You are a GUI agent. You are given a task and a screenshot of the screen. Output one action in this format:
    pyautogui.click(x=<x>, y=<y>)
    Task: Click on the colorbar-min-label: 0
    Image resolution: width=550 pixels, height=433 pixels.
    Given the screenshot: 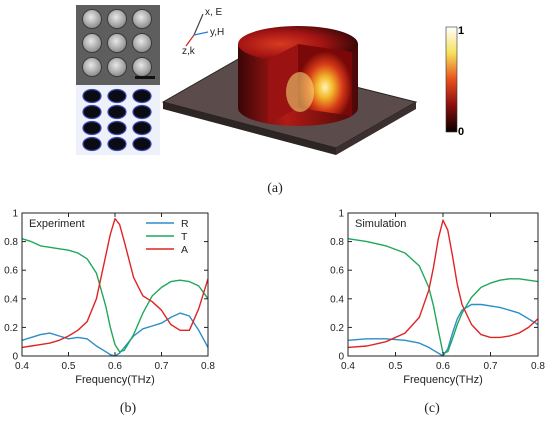 What is the action you would take?
    pyautogui.click(x=461, y=132)
    